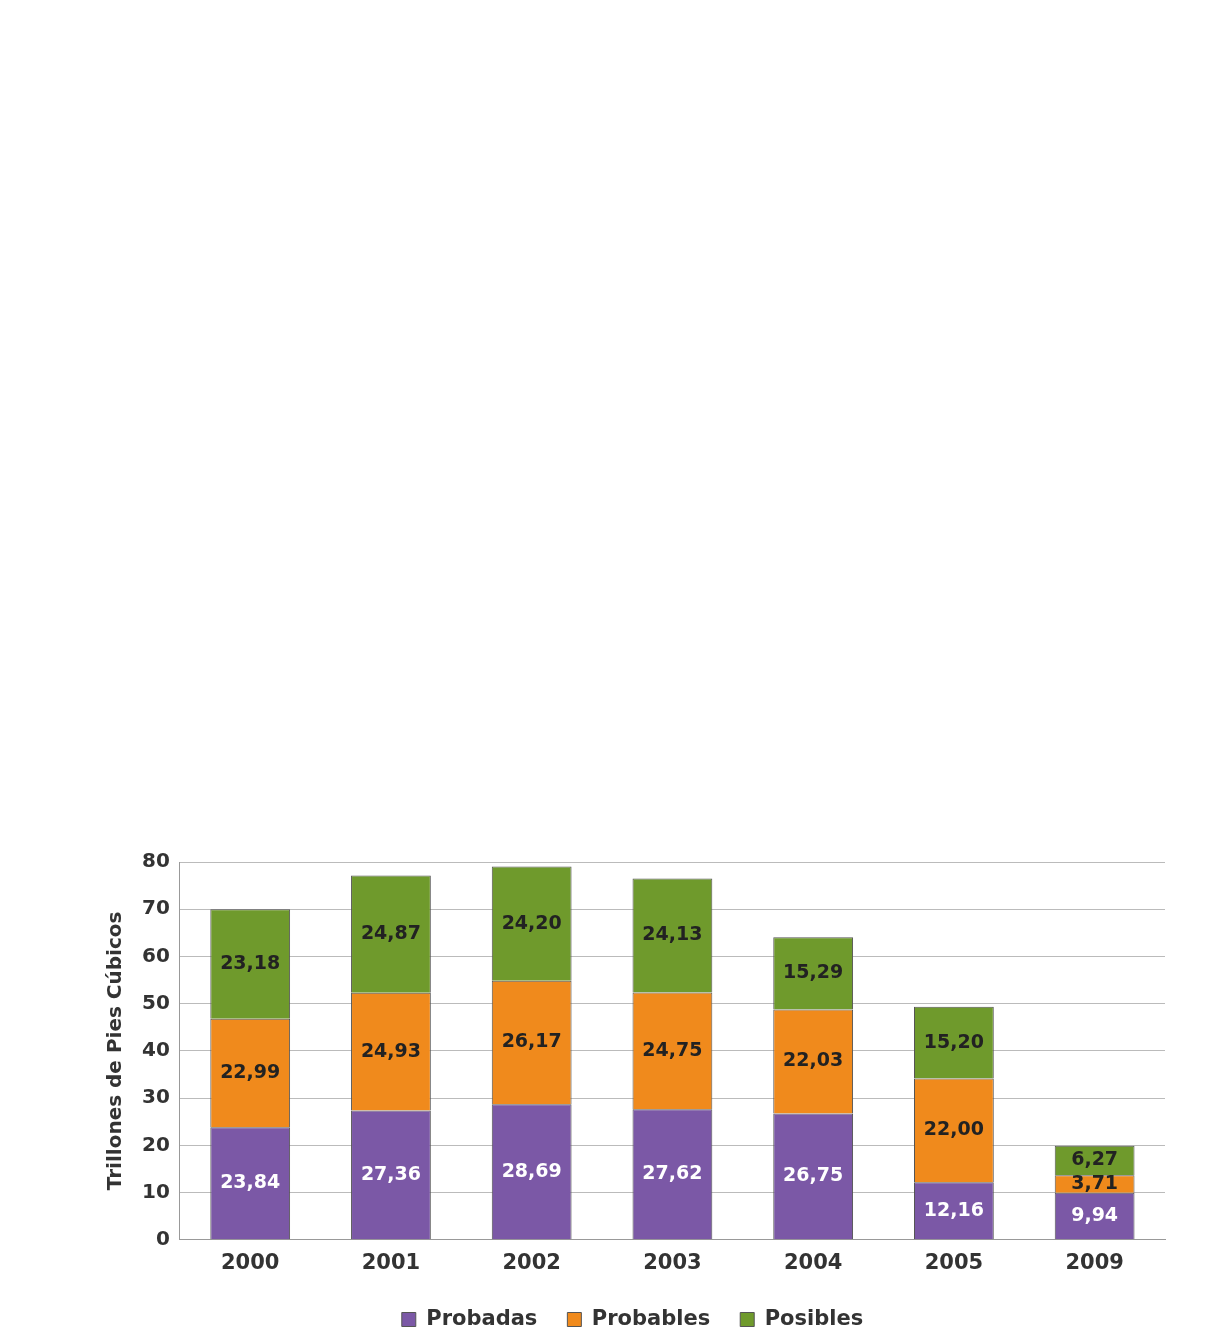 The image size is (1225, 1341). Describe the element at coordinates (155, 860) in the screenshot. I see `y-tick-label: 80` at that location.